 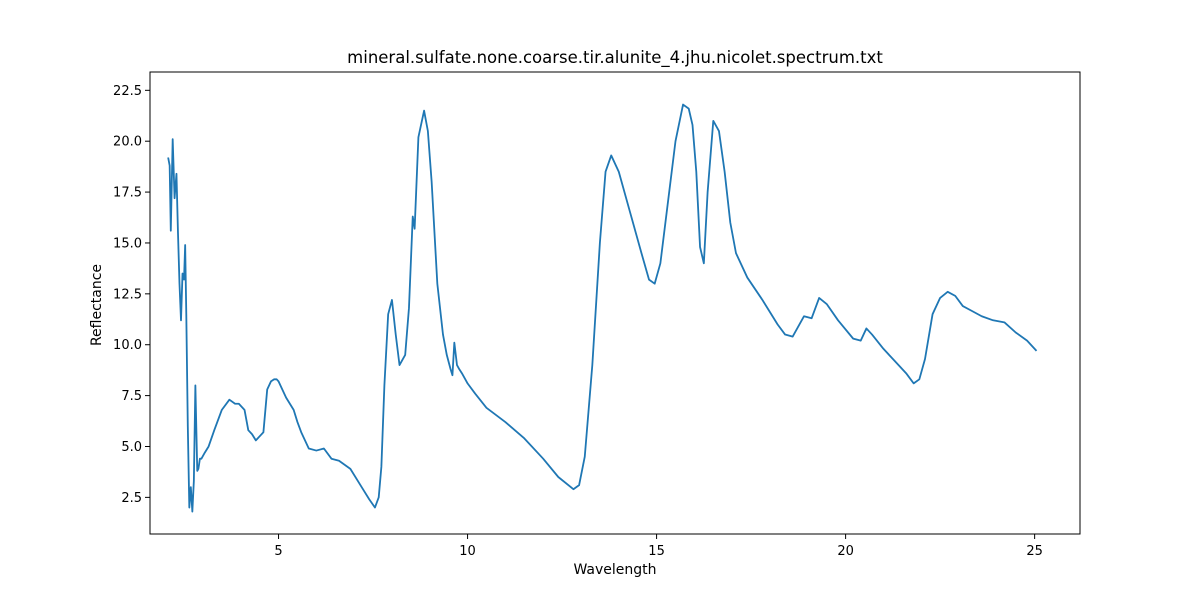 I want to click on y-tick-label: 7.5, so click(x=131, y=396).